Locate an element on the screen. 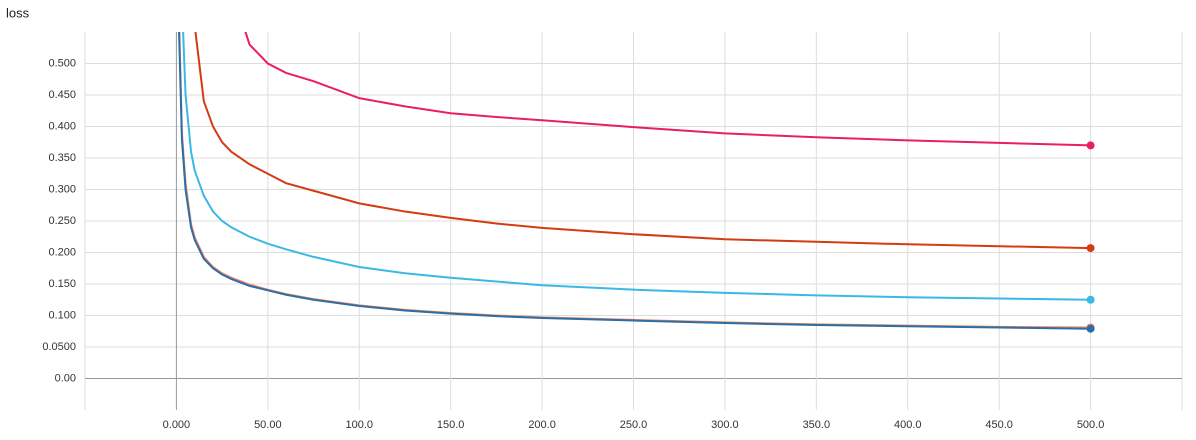 This screenshot has width=1196, height=440. x-tick-label: 100.0 is located at coordinates (359, 425).